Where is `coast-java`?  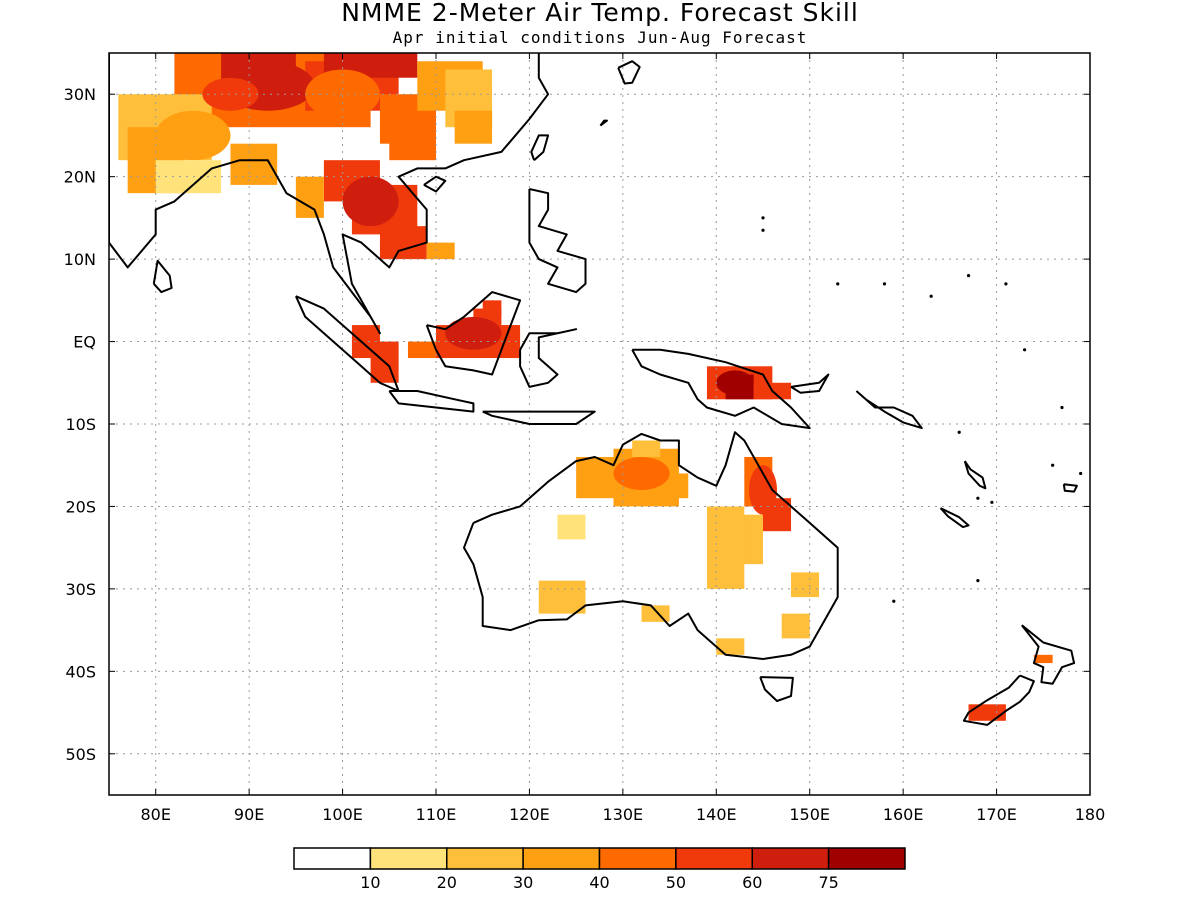
coast-java is located at coordinates (431, 401).